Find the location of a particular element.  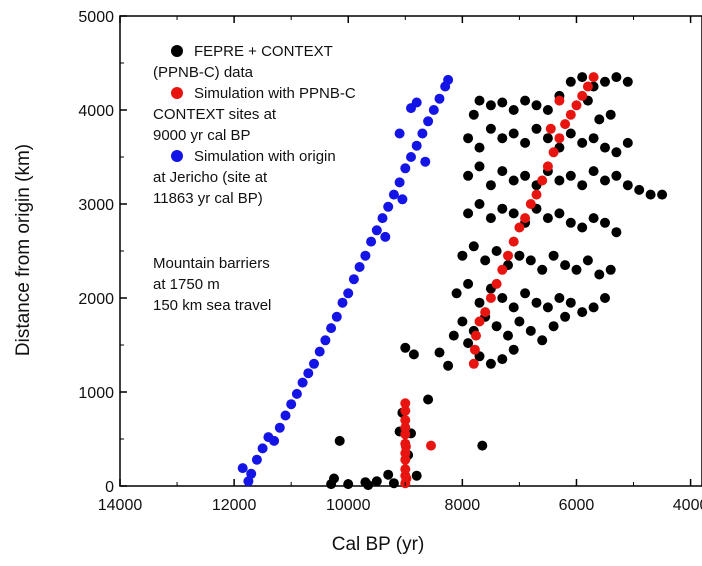

y-axis-title: Distance from origin (km) is located at coordinates (23, 250).